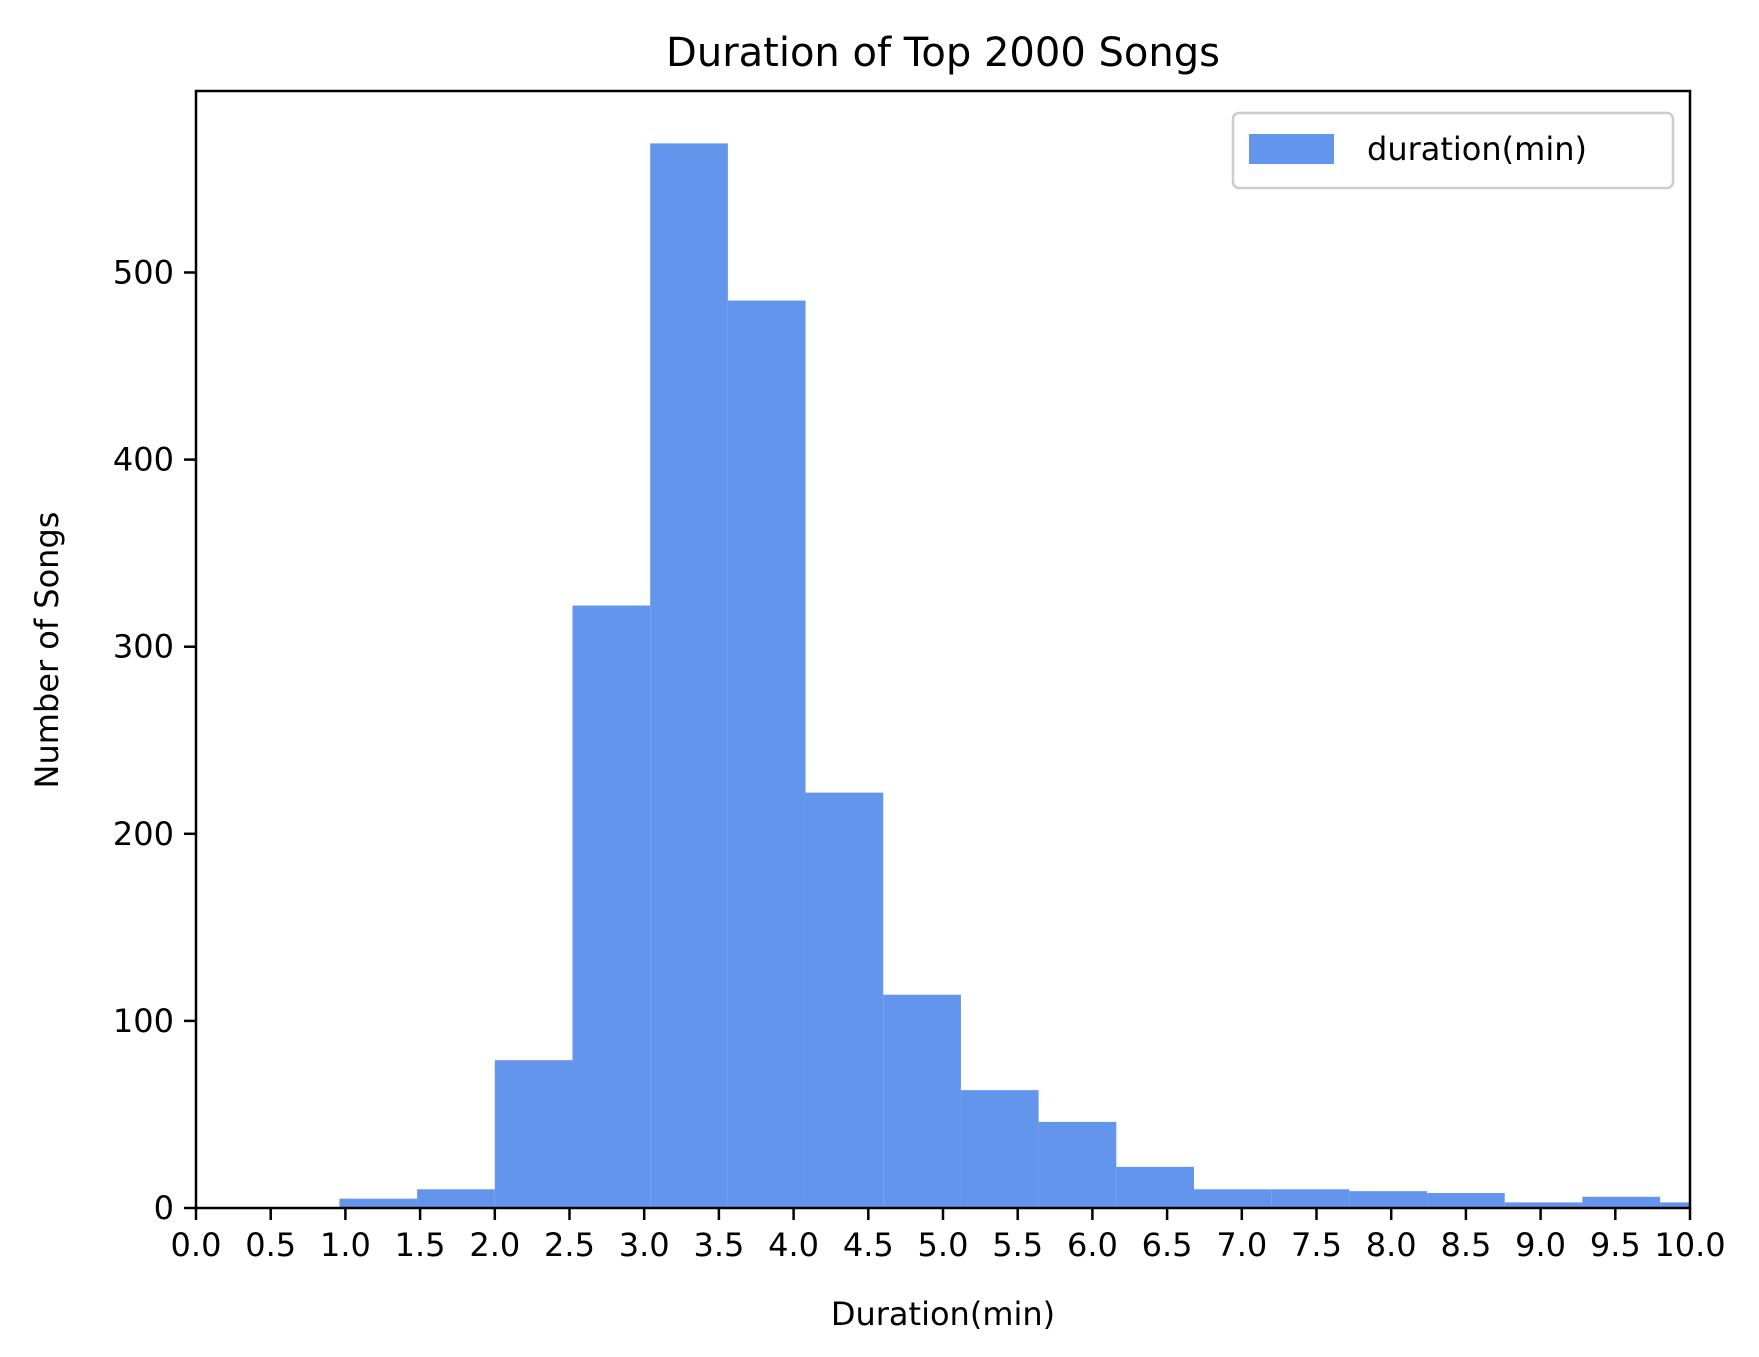 The width and height of the screenshot is (1759, 1357). Describe the element at coordinates (47, 650) in the screenshot. I see `y-axis-label: Number of Songs` at that location.